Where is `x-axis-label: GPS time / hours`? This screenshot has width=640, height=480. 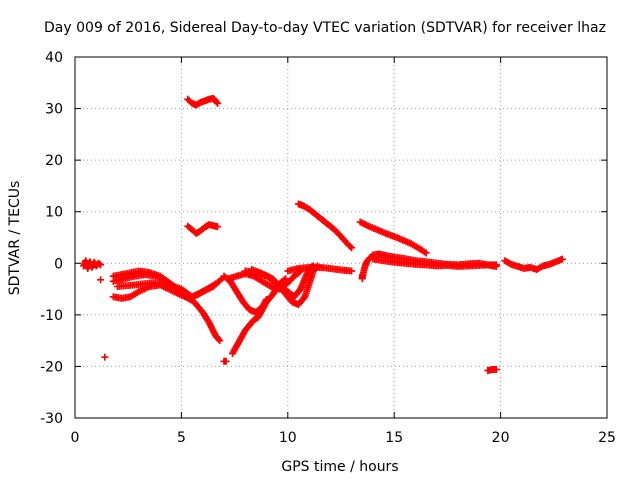
x-axis-label: GPS time / hours is located at coordinates (339, 467).